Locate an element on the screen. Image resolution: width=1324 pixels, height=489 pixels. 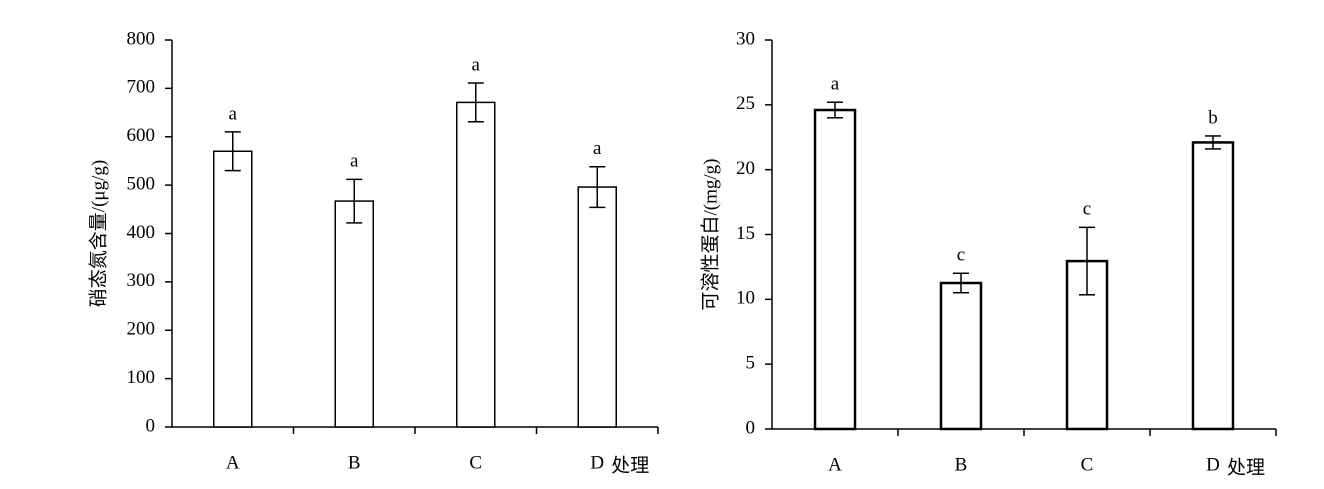
y-tick-label: 700 is located at coordinates (141, 87).